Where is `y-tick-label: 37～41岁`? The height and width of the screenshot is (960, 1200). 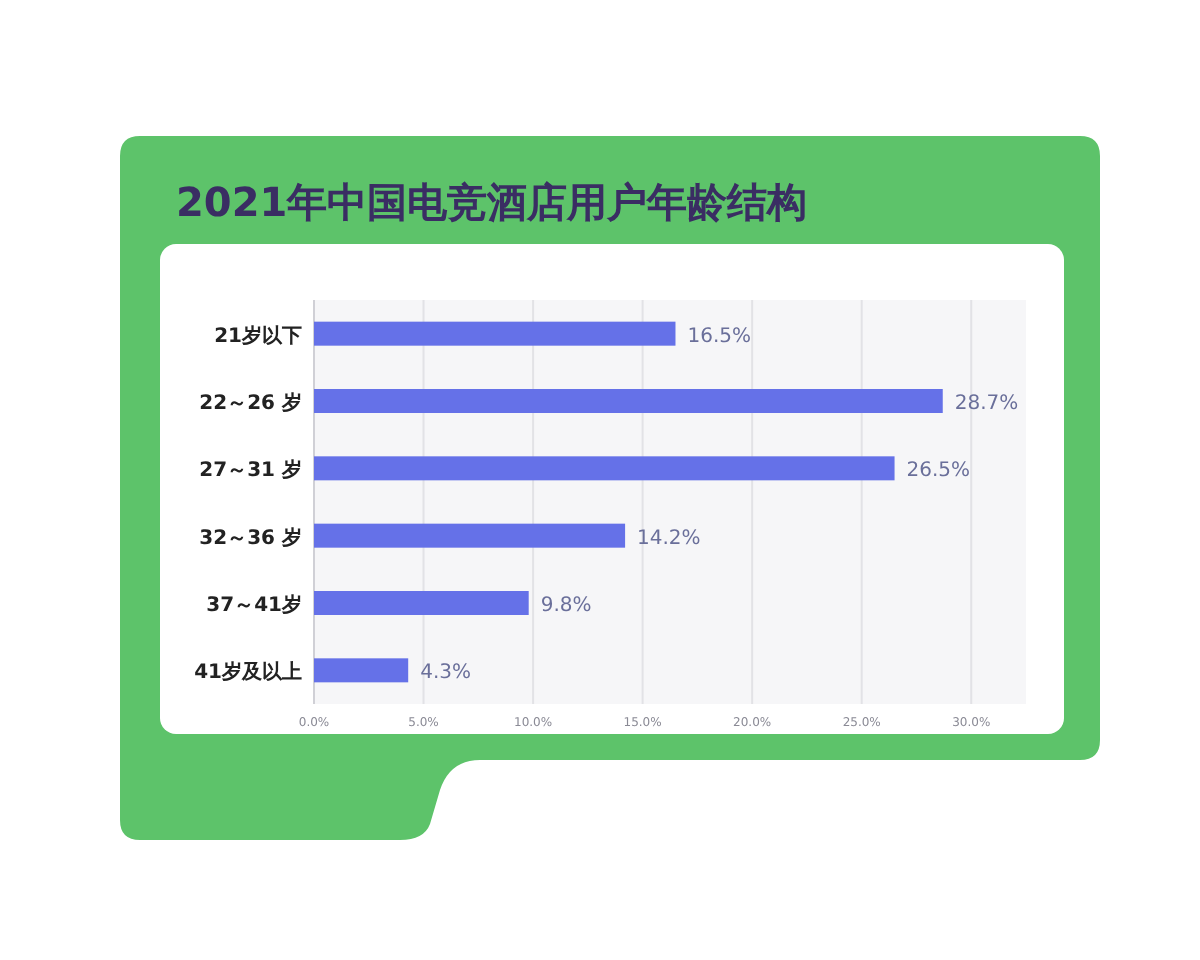
y-tick-label: 37～41岁 is located at coordinates (254, 605).